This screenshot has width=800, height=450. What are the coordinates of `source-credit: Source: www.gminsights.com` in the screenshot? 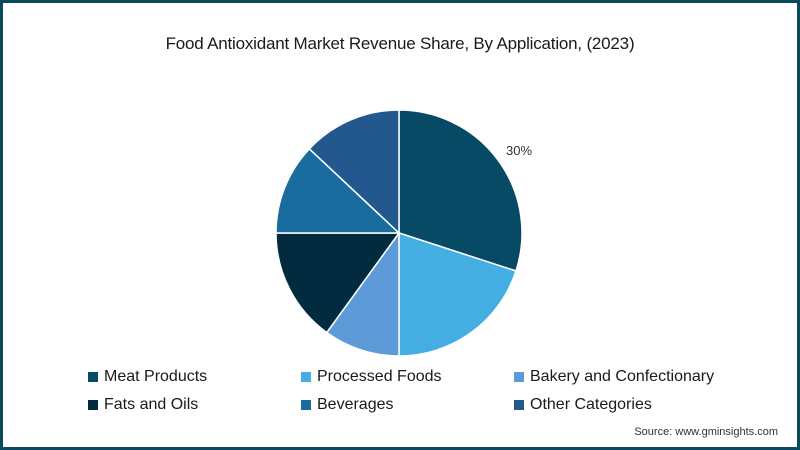 It's located at (706, 432).